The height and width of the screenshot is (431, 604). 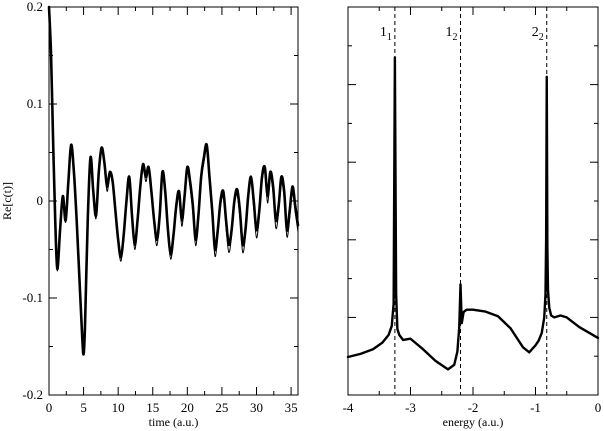 What do you see at coordinates (152, 407) in the screenshot?
I see `time-x-tick-label: 15` at bounding box center [152, 407].